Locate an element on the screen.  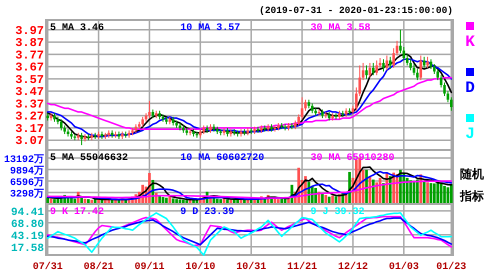
y-tick-label: 3.57 is located at coordinates (29, 79).